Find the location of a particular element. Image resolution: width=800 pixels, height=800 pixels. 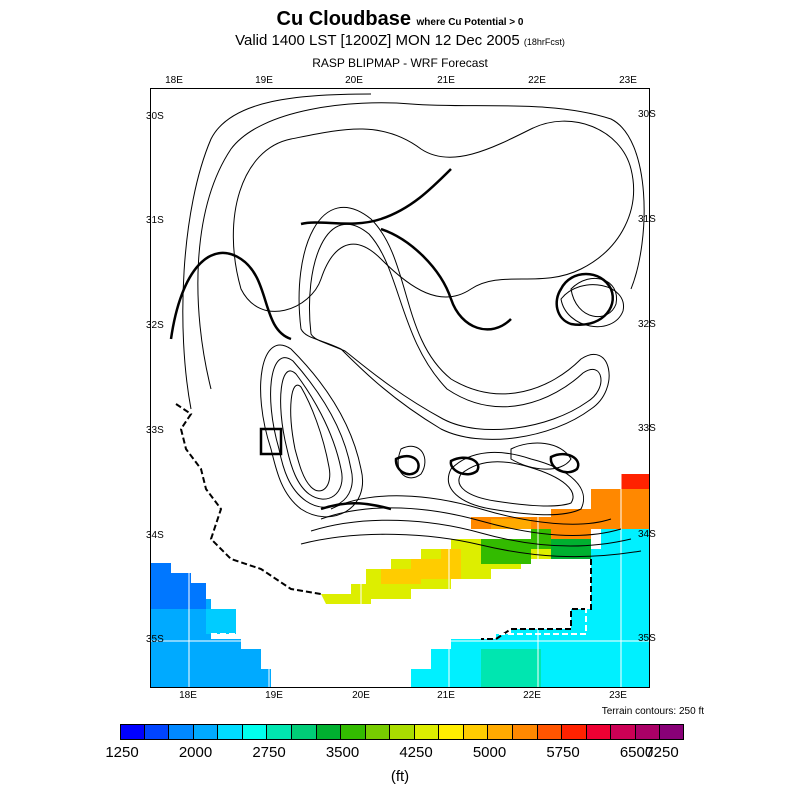

title-main: Cu Cloudbase is located at coordinates (343, 19).